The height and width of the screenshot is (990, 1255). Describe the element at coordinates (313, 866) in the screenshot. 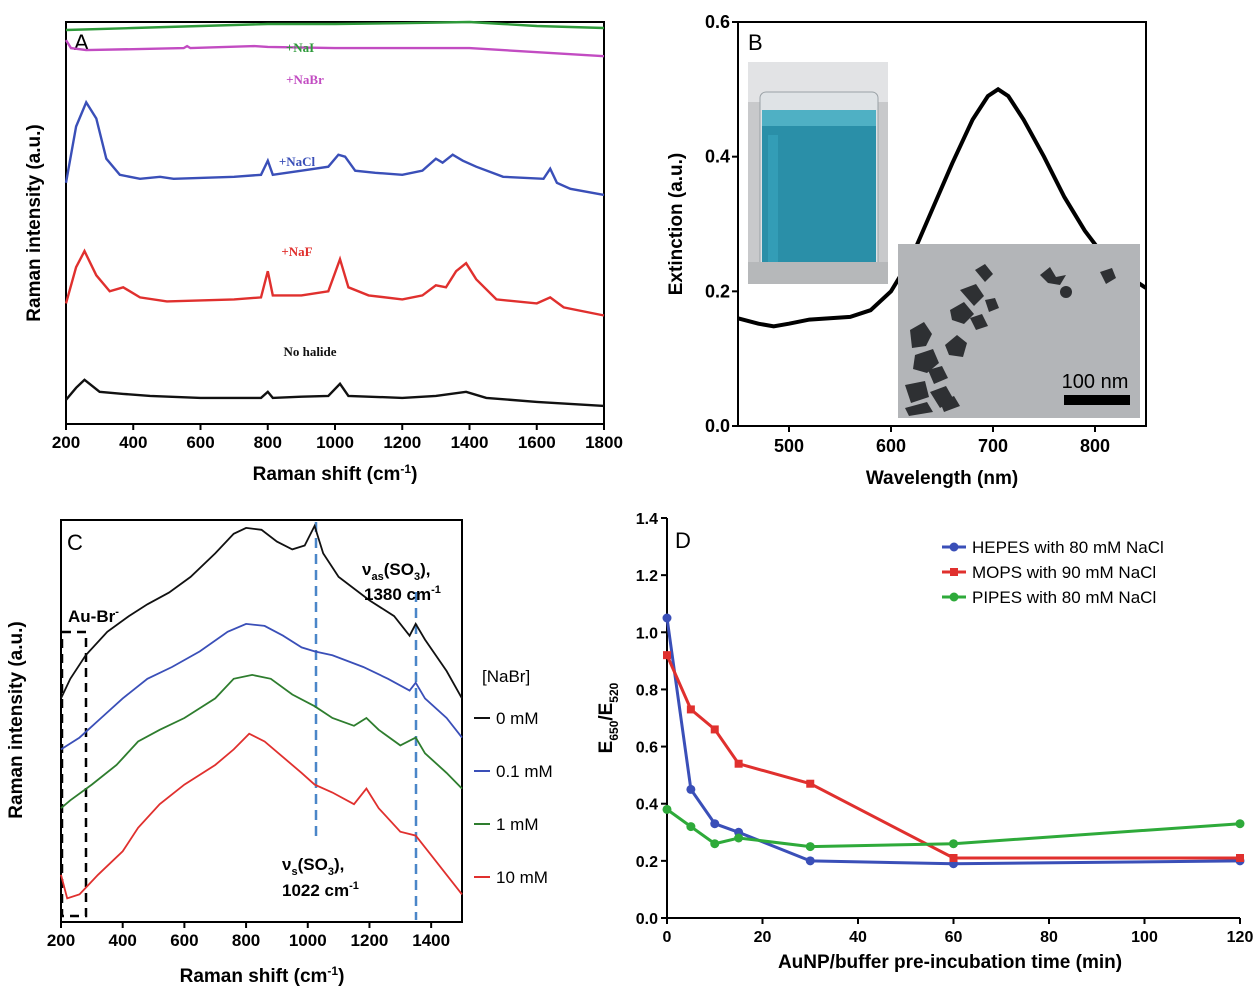

I see `vs-so3-label: νs(SO3),` at that location.